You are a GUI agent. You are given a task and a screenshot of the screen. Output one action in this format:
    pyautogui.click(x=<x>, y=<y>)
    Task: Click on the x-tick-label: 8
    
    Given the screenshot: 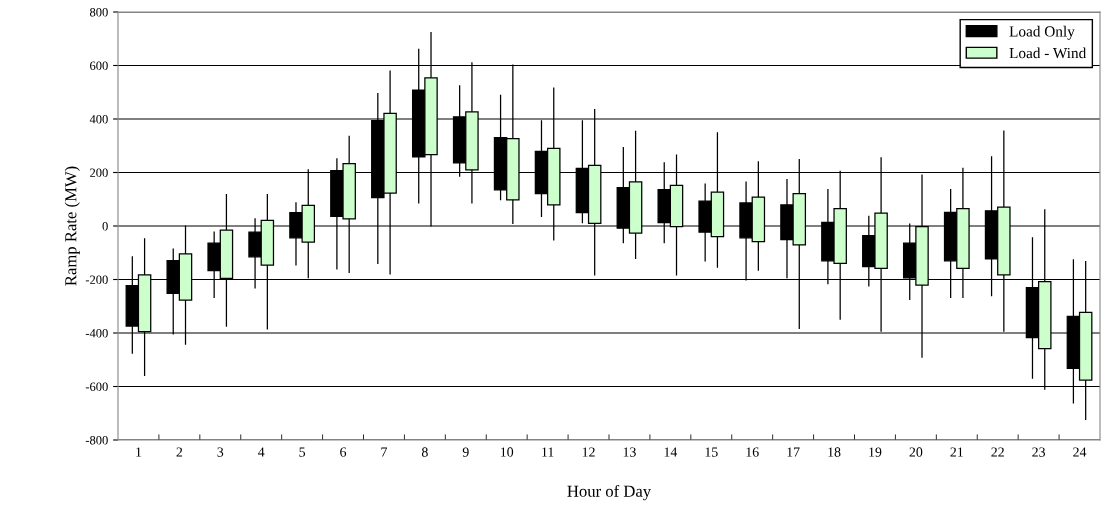 What is the action you would take?
    pyautogui.click(x=424, y=452)
    